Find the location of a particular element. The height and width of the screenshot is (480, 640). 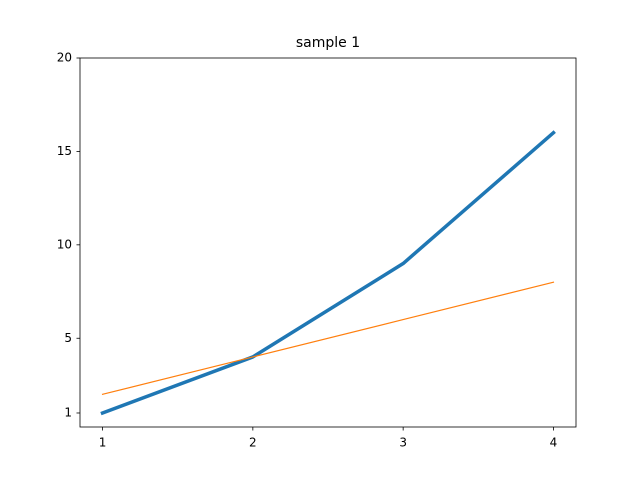

chart-title: sample 1 is located at coordinates (328, 43).